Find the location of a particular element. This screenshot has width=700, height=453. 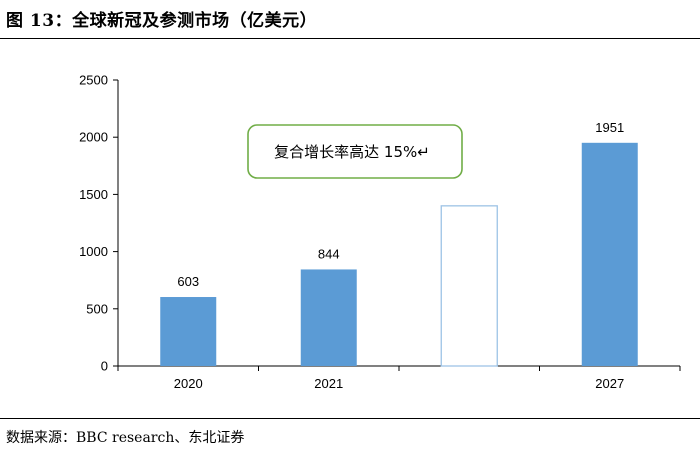

bar-2027 is located at coordinates (609, 254).